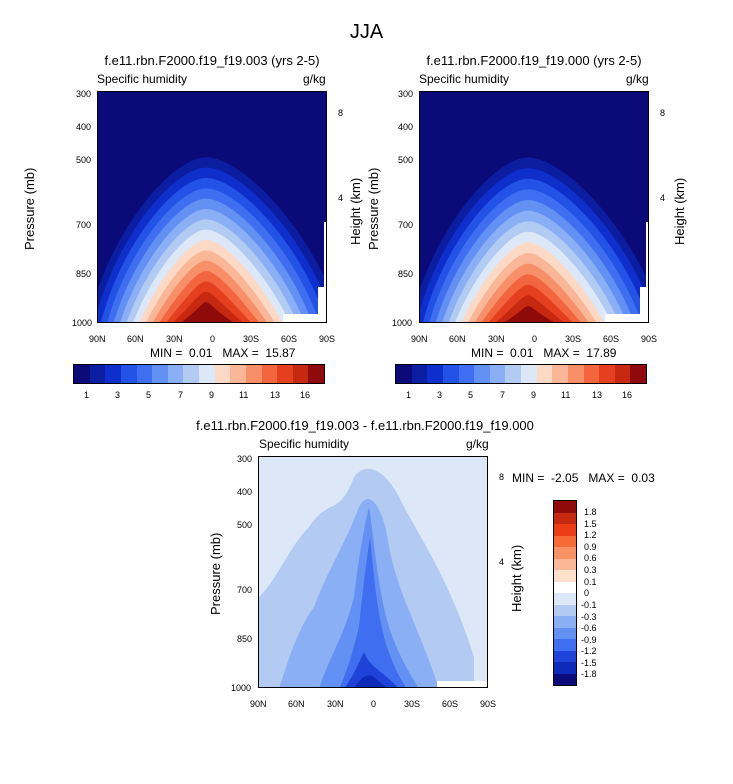 The width and height of the screenshot is (733, 784). I want to click on panel-1-xtick: 90N, so click(97, 339).